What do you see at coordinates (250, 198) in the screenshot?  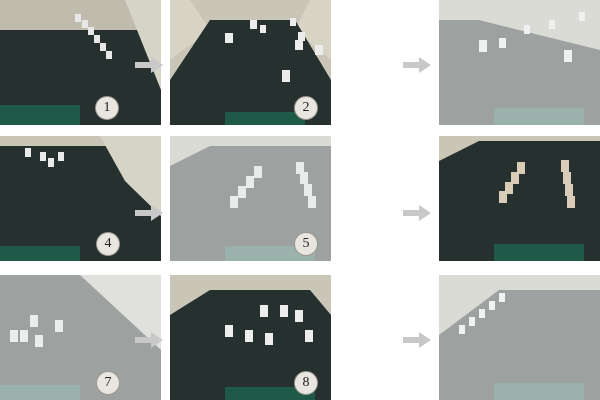 I see `scene-frame-5: 5` at bounding box center [250, 198].